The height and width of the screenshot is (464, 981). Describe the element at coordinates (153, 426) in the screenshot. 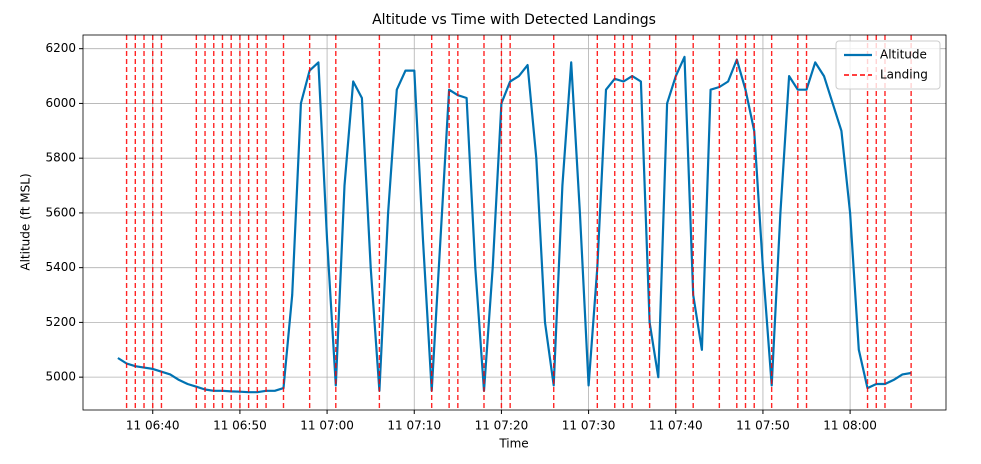

I see `x-tick-label: 11 06:40` at that location.